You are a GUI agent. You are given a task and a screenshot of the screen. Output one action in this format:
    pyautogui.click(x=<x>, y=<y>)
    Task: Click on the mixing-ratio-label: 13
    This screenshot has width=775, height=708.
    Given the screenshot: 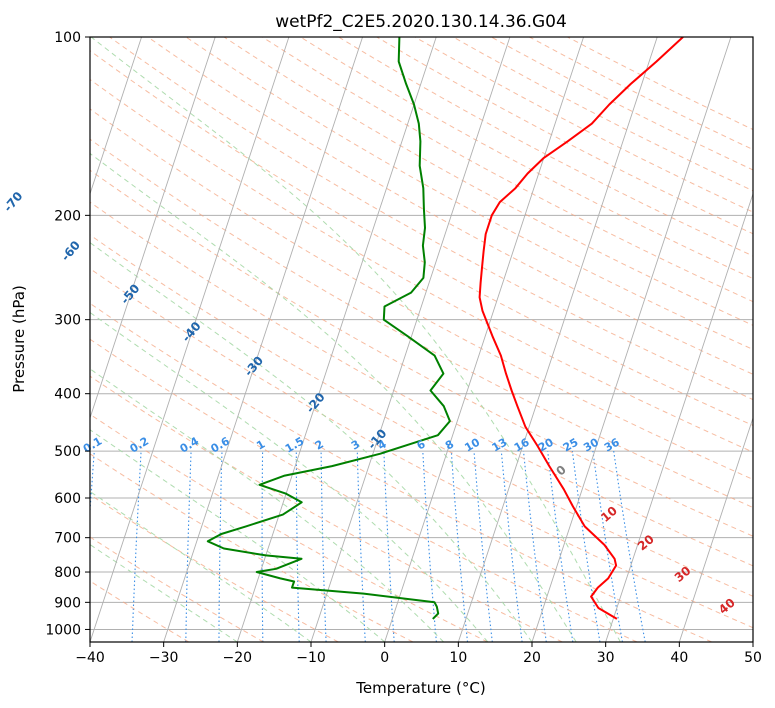 What is the action you would take?
    pyautogui.click(x=500, y=445)
    